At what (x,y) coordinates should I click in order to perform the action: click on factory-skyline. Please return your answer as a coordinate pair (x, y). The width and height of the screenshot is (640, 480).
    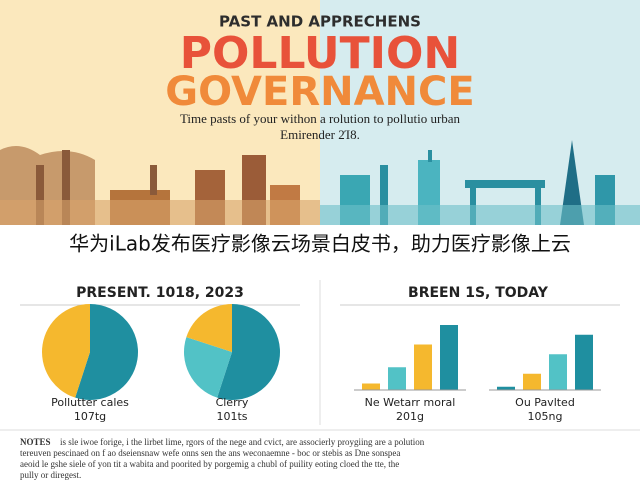
    Looking at the image, I should click on (160, 185).